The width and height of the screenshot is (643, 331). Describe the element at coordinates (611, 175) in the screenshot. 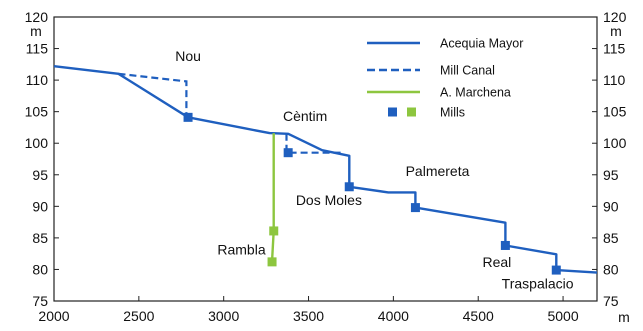

I see `y-tick-label-right-95: 95` at that location.